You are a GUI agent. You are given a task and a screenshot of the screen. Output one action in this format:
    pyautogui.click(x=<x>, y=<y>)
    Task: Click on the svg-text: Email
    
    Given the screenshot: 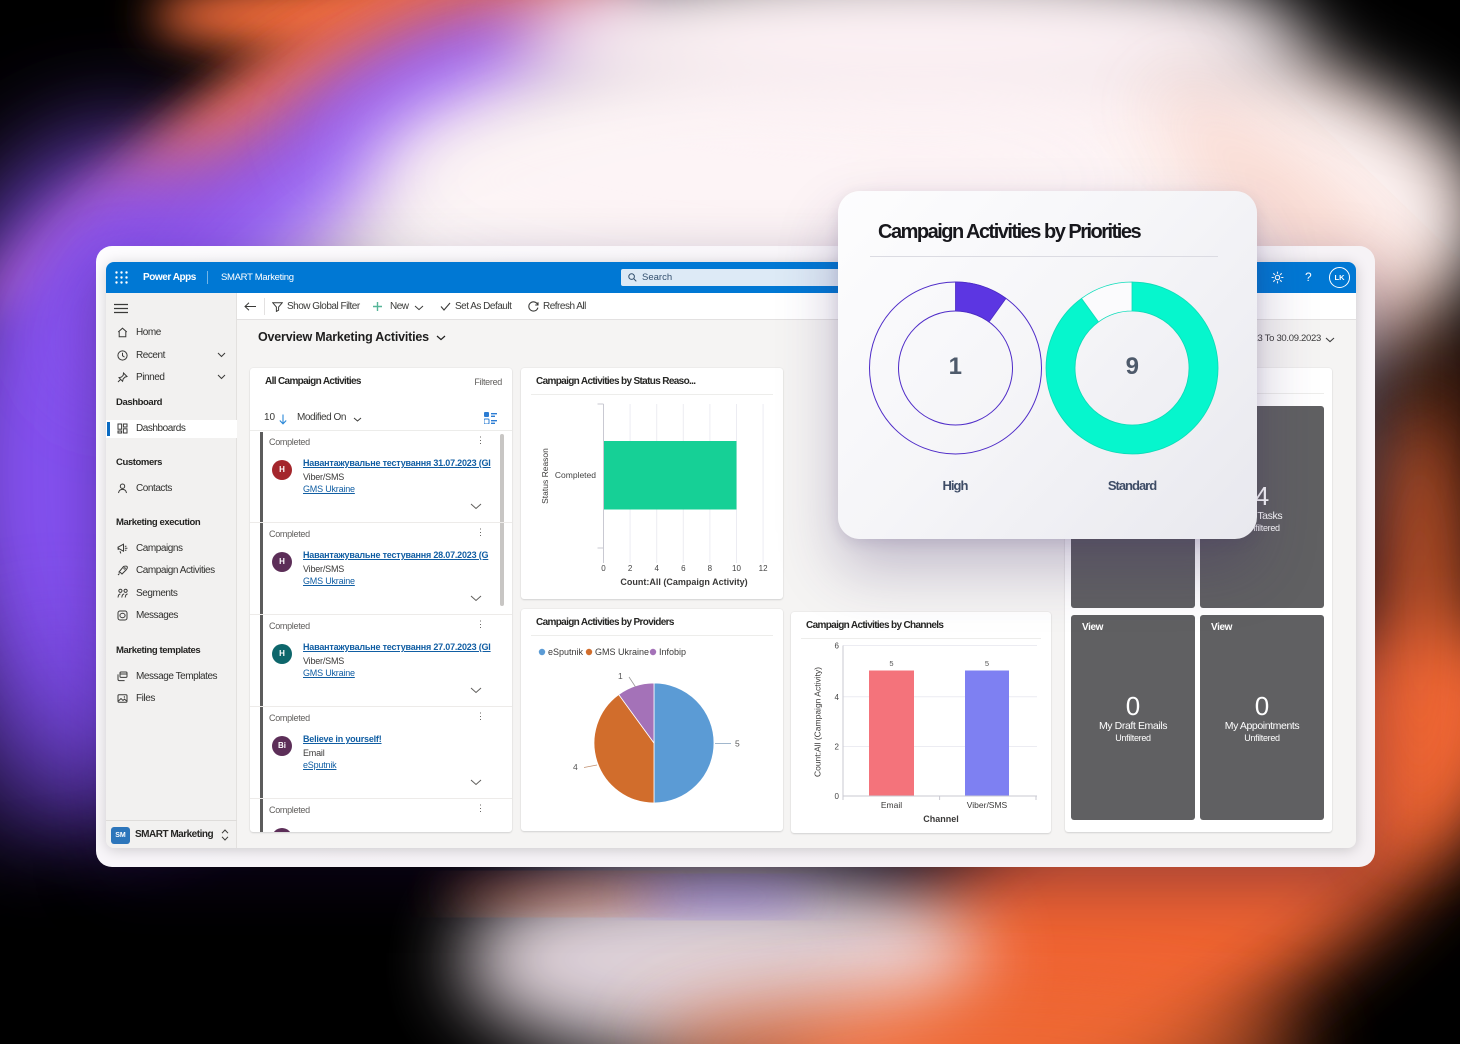 What is the action you would take?
    pyautogui.click(x=891, y=805)
    